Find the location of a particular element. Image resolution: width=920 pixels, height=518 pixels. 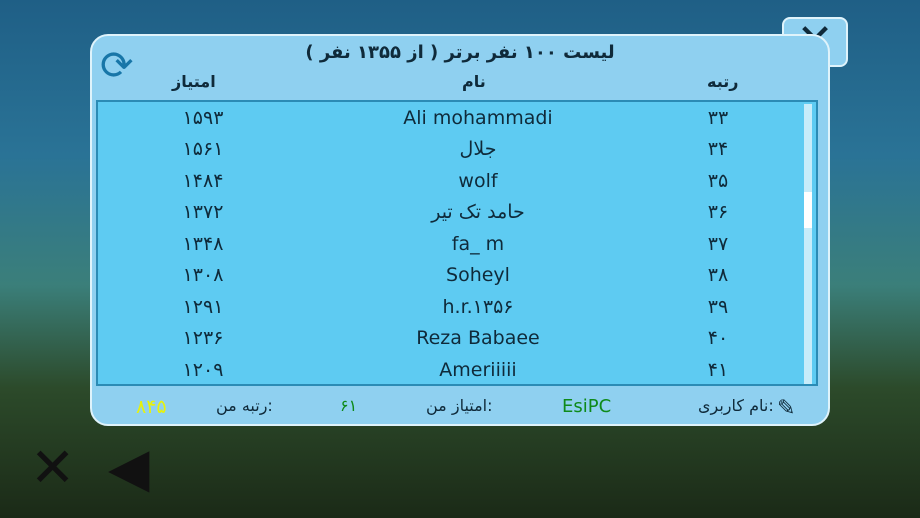

row-name: fa_ m is located at coordinates (478, 243).